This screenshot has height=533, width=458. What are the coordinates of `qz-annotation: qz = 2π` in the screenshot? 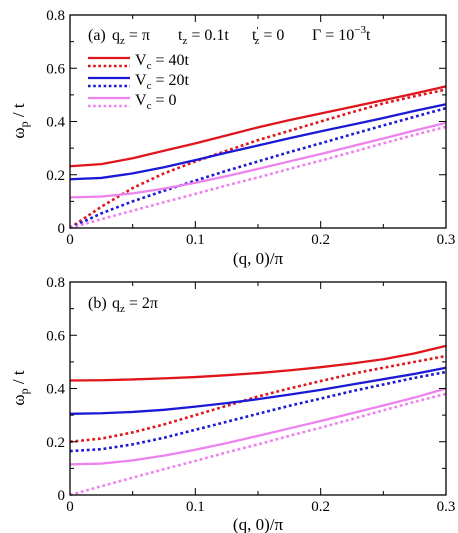 It's located at (135, 305).